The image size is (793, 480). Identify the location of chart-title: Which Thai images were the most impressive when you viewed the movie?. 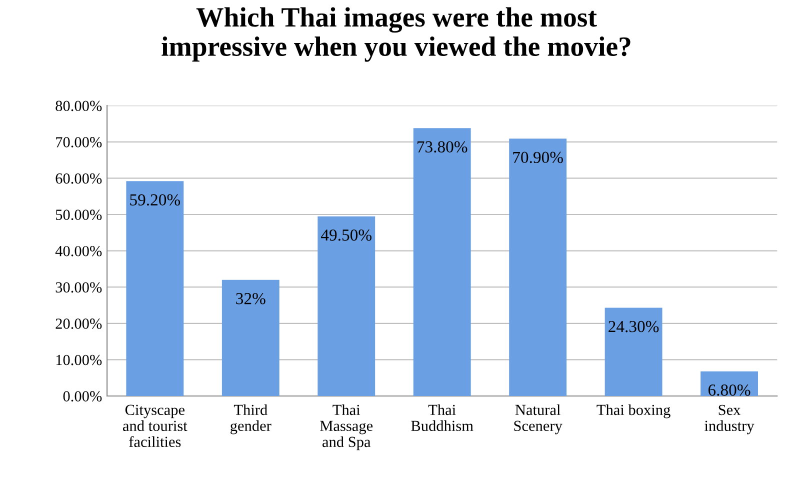
(396, 34).